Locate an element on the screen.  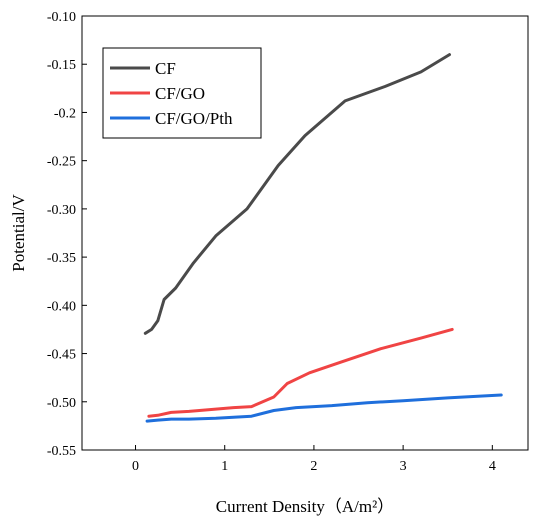
y-tick-label: -0.35 is located at coordinates (61, 258).